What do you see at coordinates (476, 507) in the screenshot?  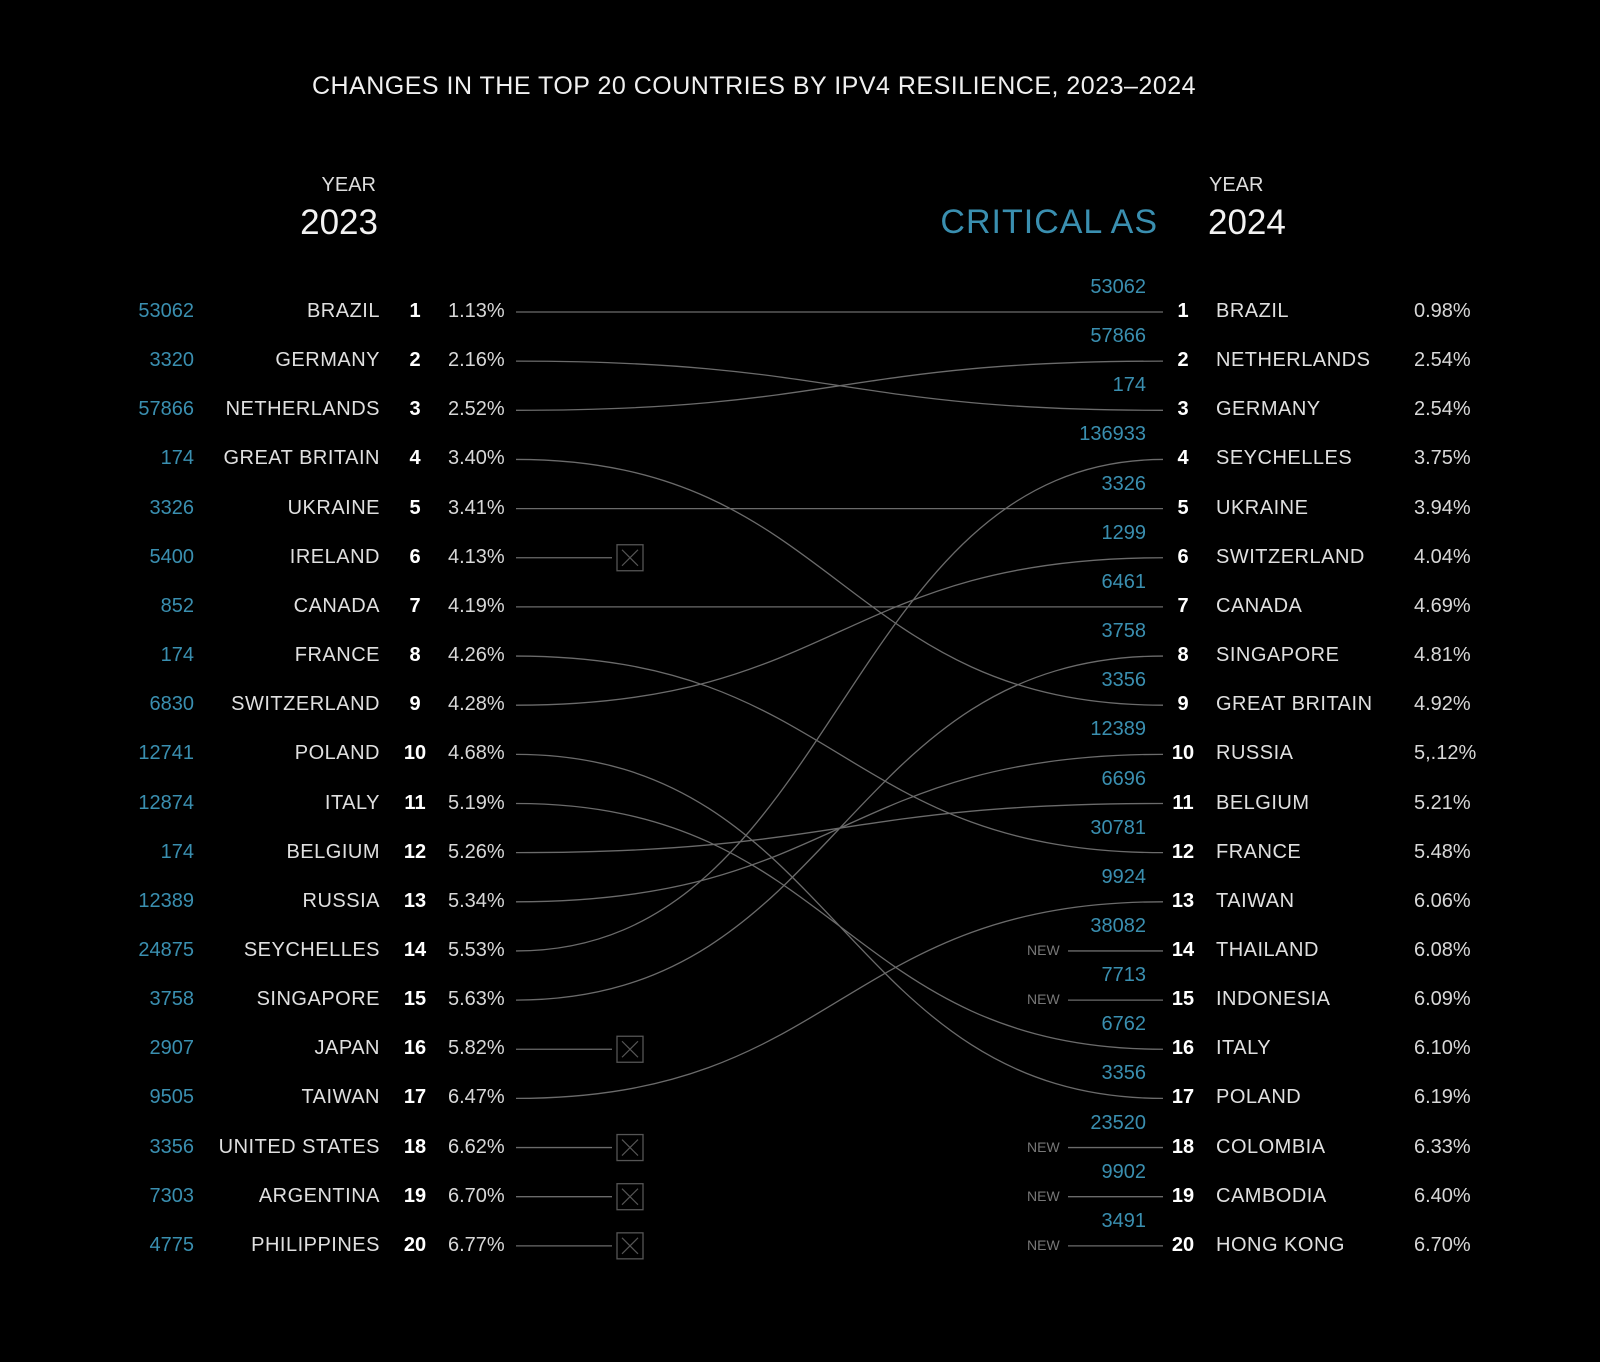 I see `pct-2023: 3.41%` at bounding box center [476, 507].